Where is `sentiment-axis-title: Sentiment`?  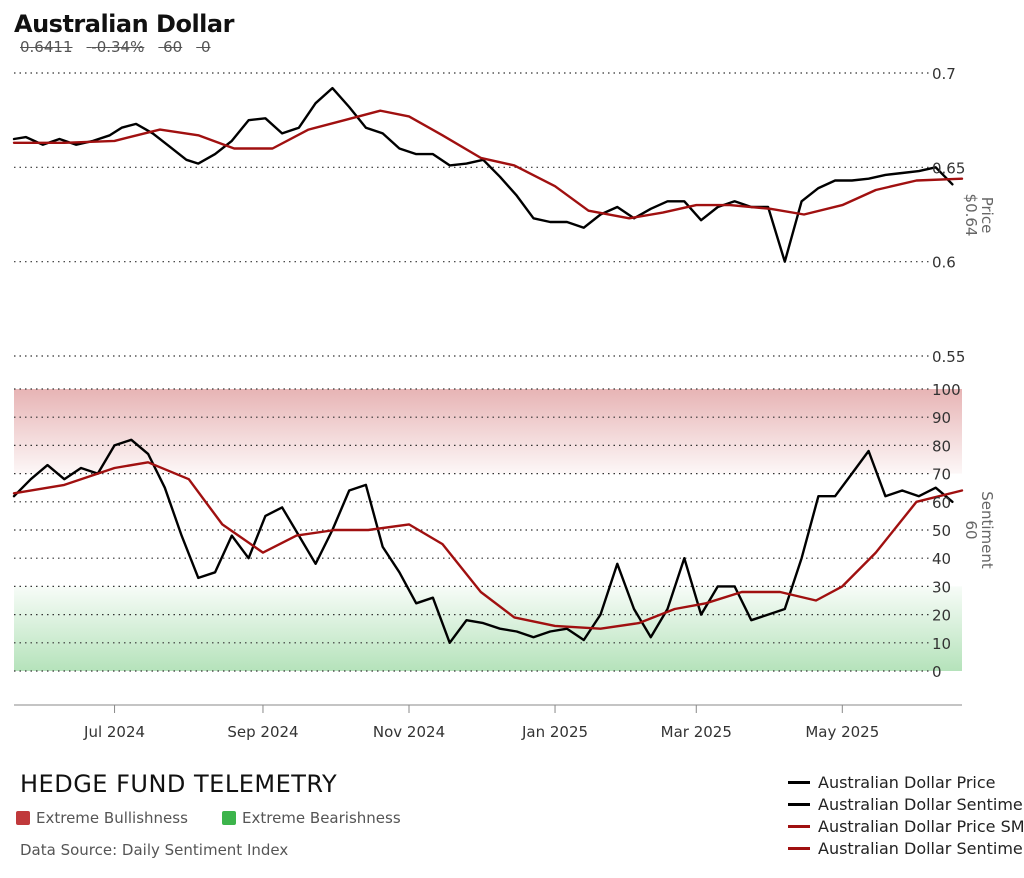
sentiment-axis-title: Sentiment is located at coordinates (987, 530).